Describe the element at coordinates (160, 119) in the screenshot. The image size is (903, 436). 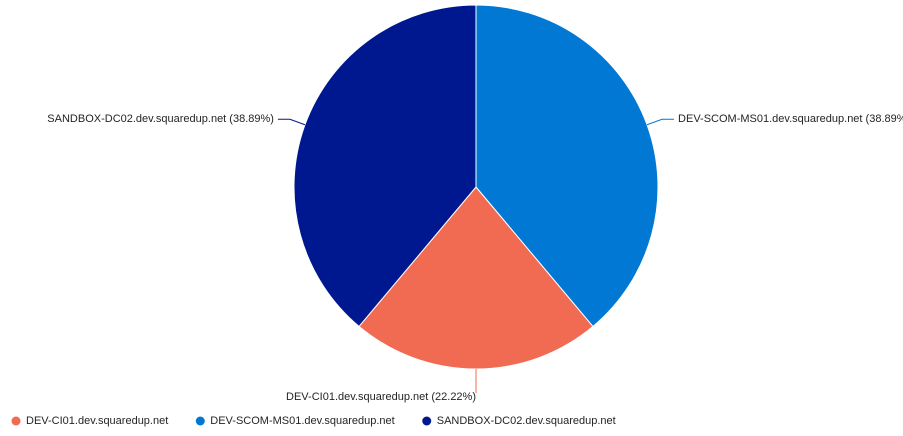
I see `data-label: SANDBOX-DC02.dev.squaredup.net (38.89%)` at that location.